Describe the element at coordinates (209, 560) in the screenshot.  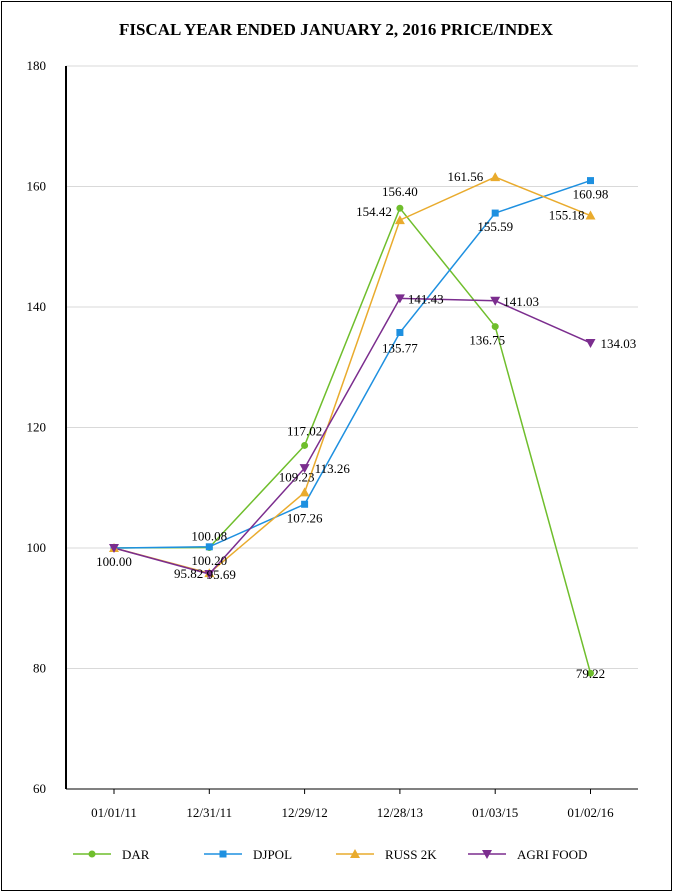
I see `data-label: 100.20` at that location.